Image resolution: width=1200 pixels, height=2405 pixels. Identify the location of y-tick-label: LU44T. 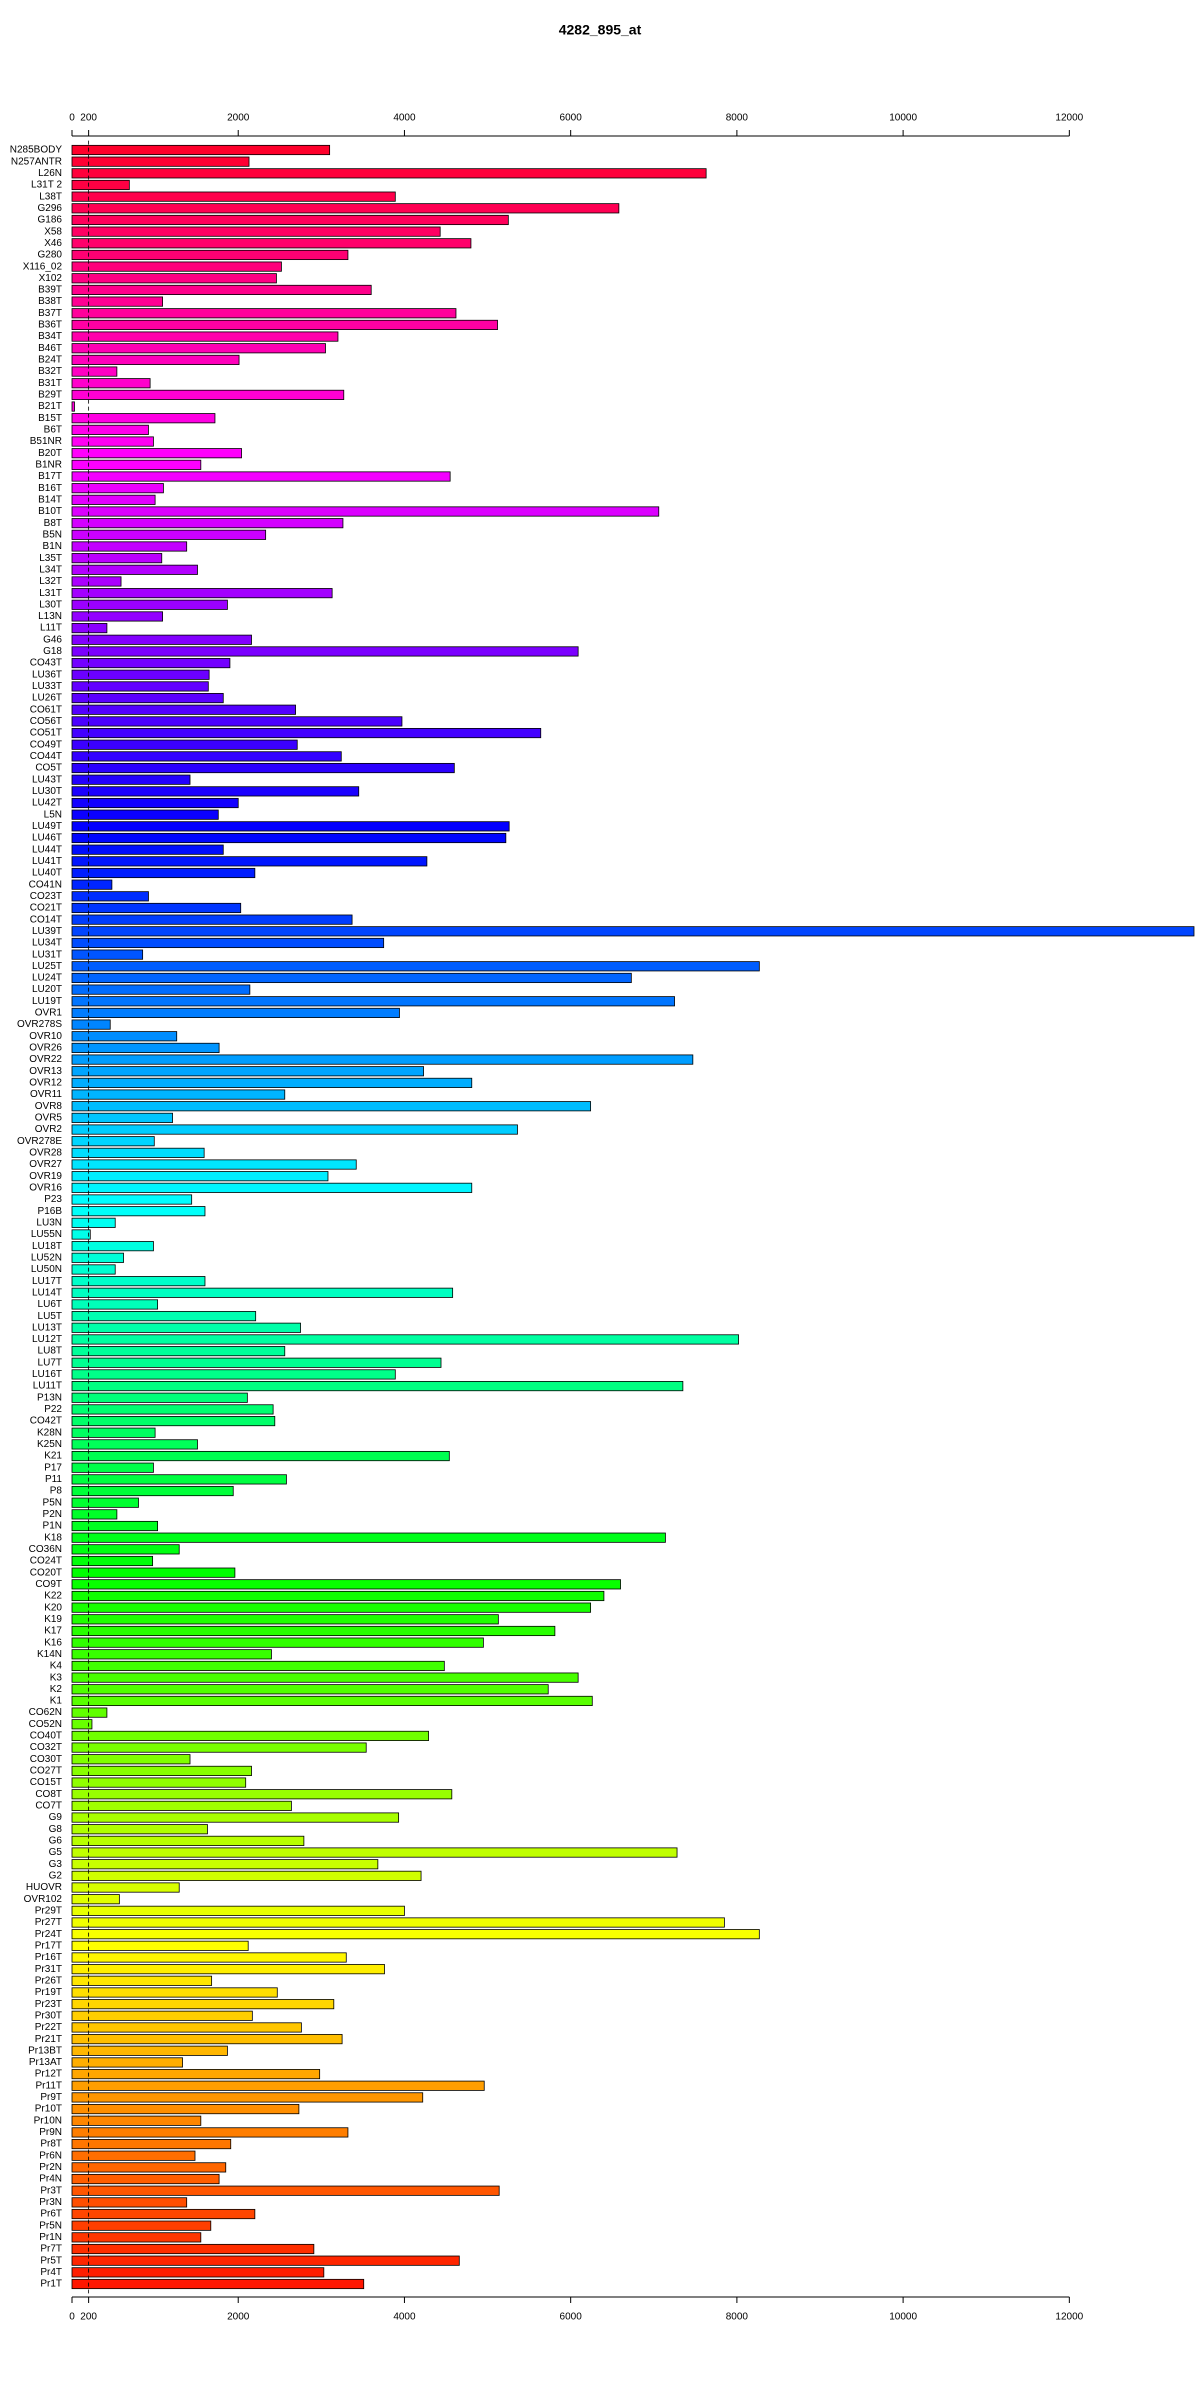
(47, 849).